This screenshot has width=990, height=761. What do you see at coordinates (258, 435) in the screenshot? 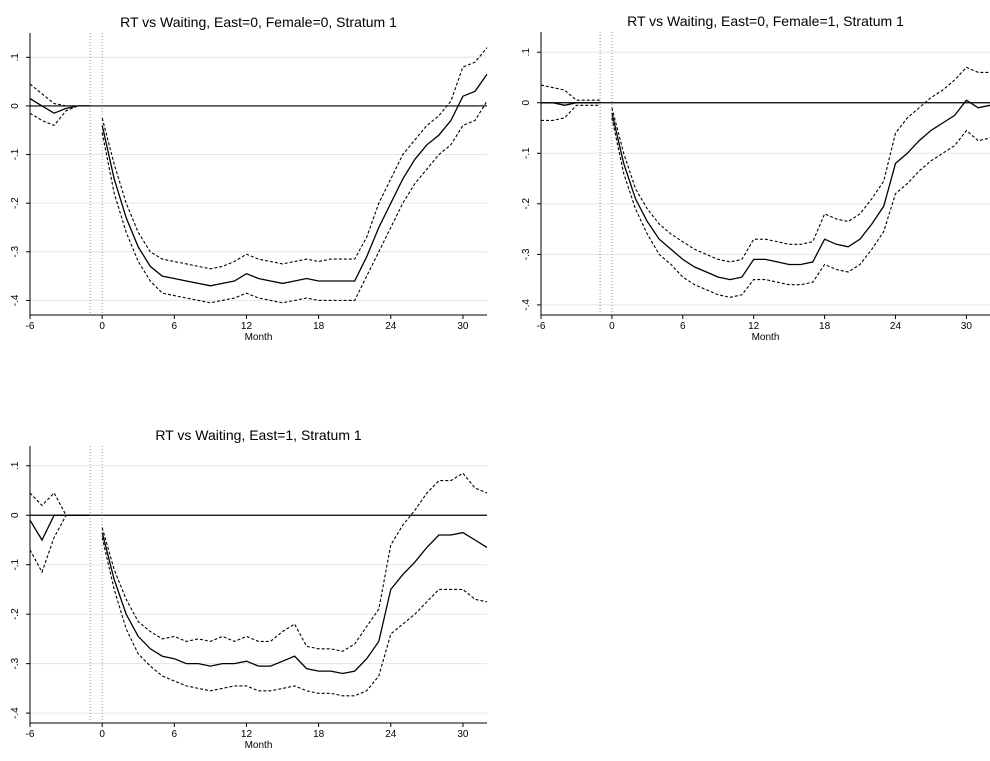
I see `chart-title: RT vs Waiting, East=1, Stratum 1` at bounding box center [258, 435].